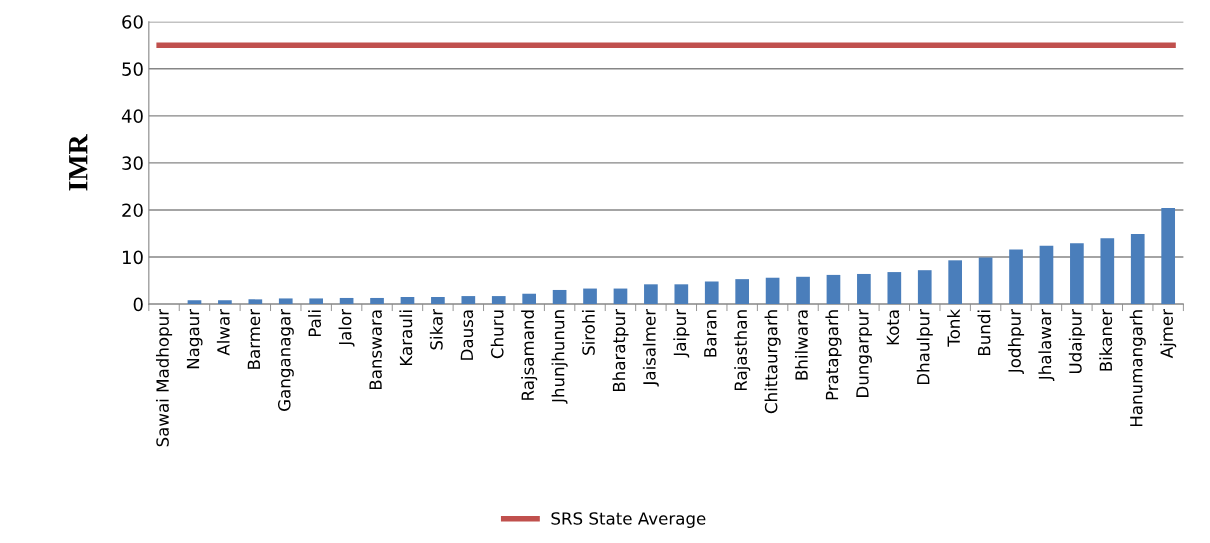 The width and height of the screenshot is (1210, 543). What do you see at coordinates (138, 304) in the screenshot?
I see `y-tick-label: 0` at bounding box center [138, 304].